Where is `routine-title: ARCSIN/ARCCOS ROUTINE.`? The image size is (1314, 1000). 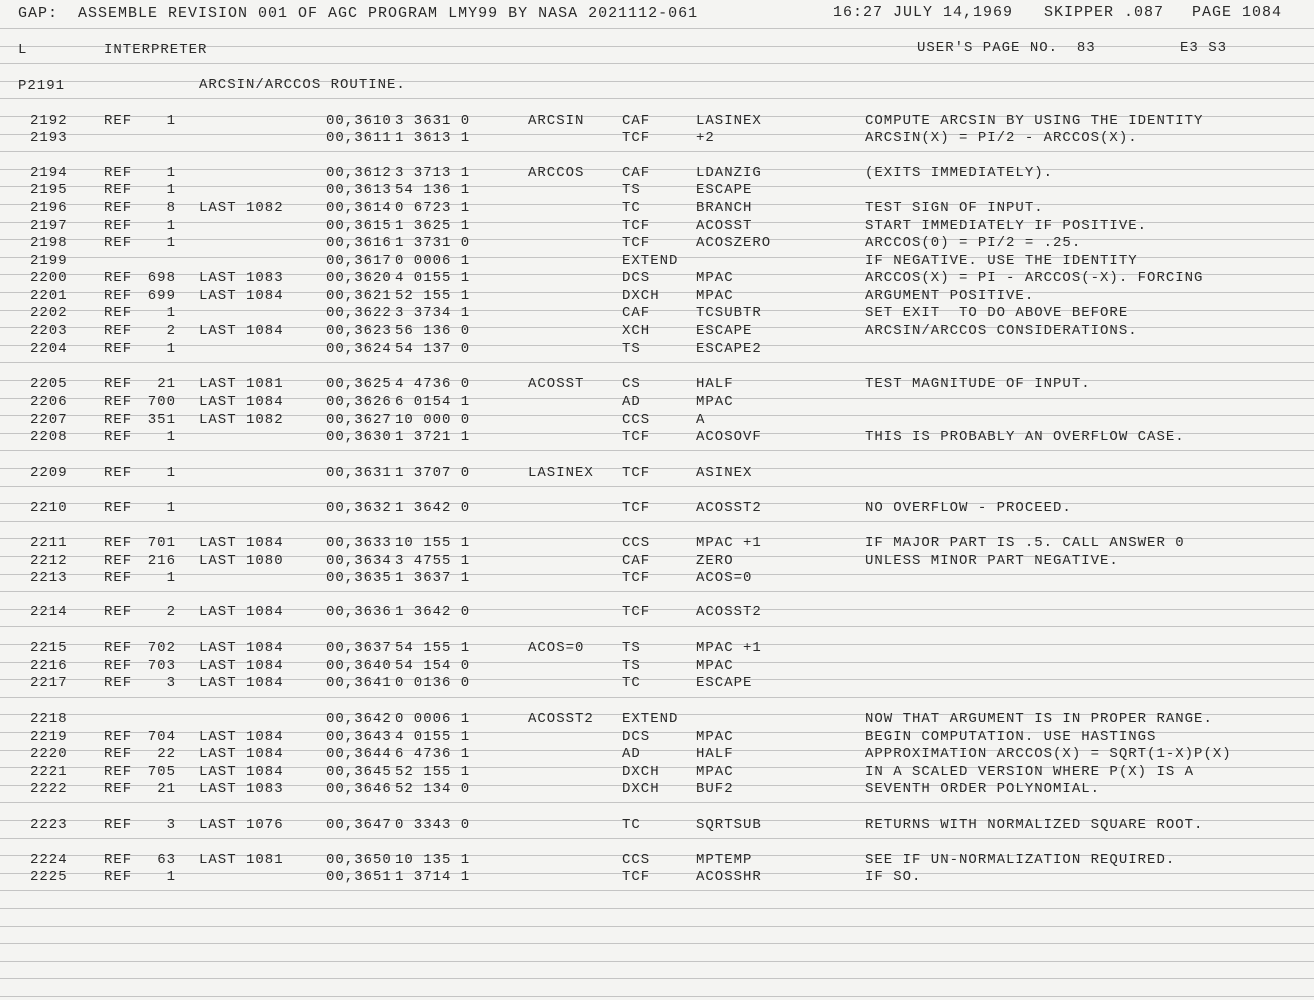
routine-title: ARCSIN/ARCCOS ROUTINE. is located at coordinates (302, 85).